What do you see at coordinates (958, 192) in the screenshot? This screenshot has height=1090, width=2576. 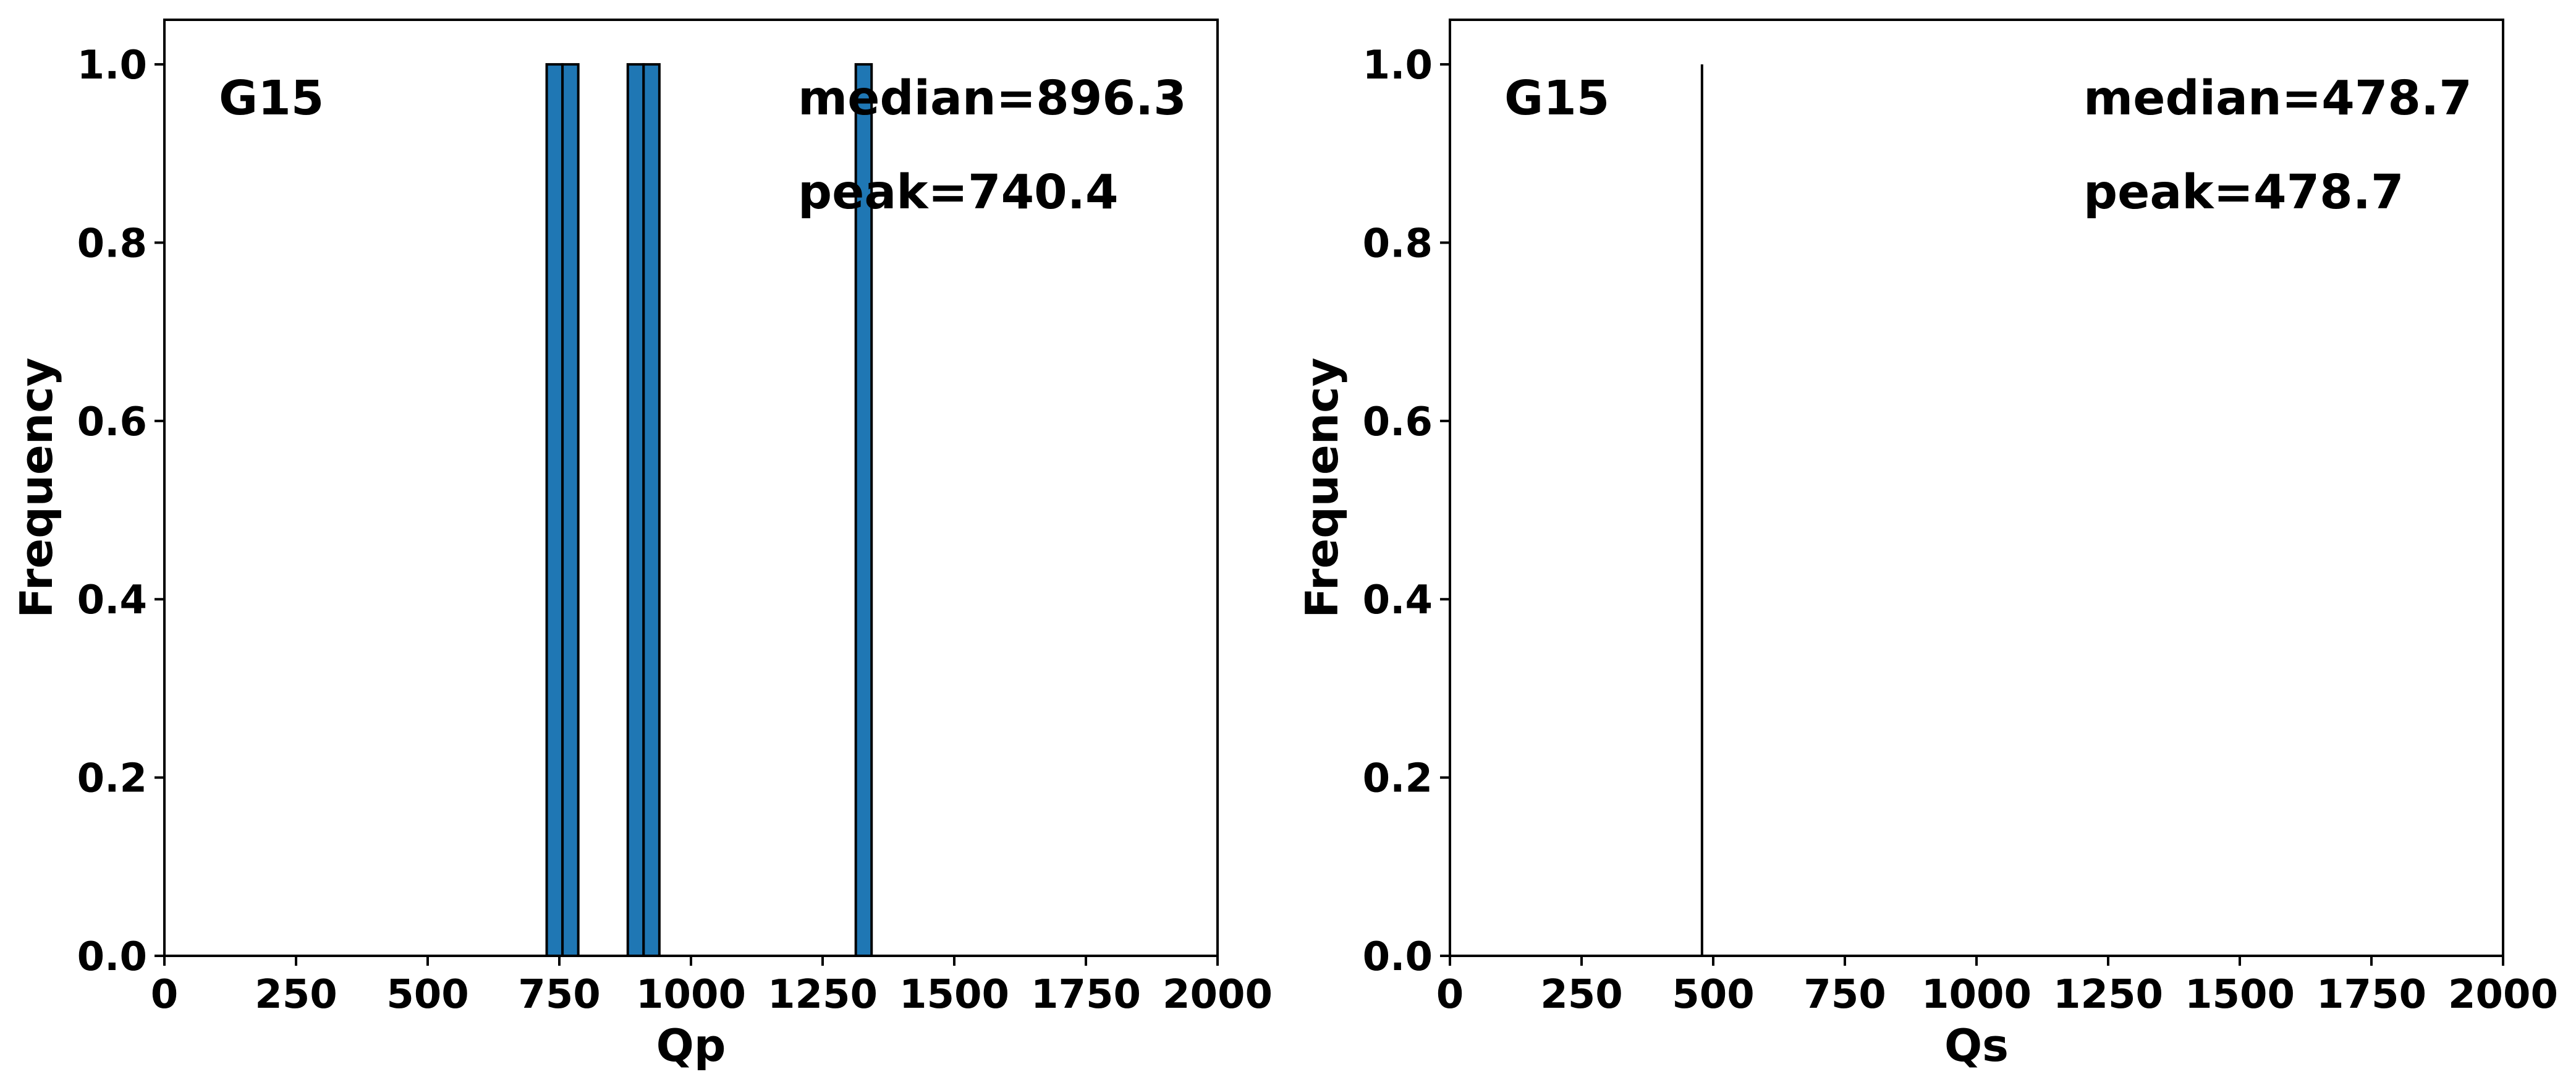 I see `peak-annotation: peak=740.4` at bounding box center [958, 192].